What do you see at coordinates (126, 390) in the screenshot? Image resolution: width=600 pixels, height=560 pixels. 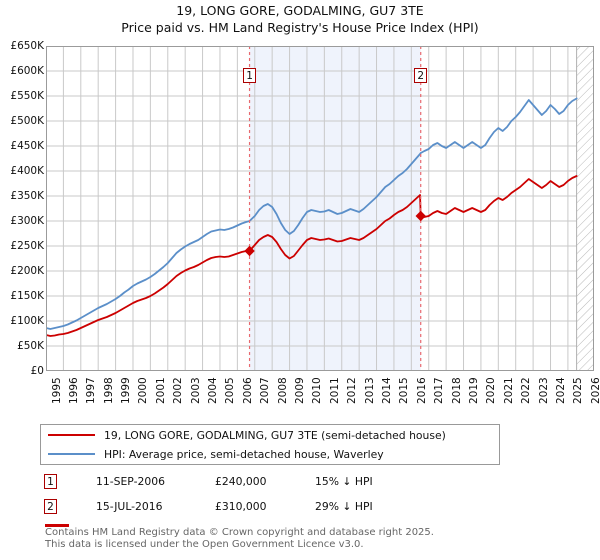 I see `x-axis-tick-label: 1999` at bounding box center [126, 390].